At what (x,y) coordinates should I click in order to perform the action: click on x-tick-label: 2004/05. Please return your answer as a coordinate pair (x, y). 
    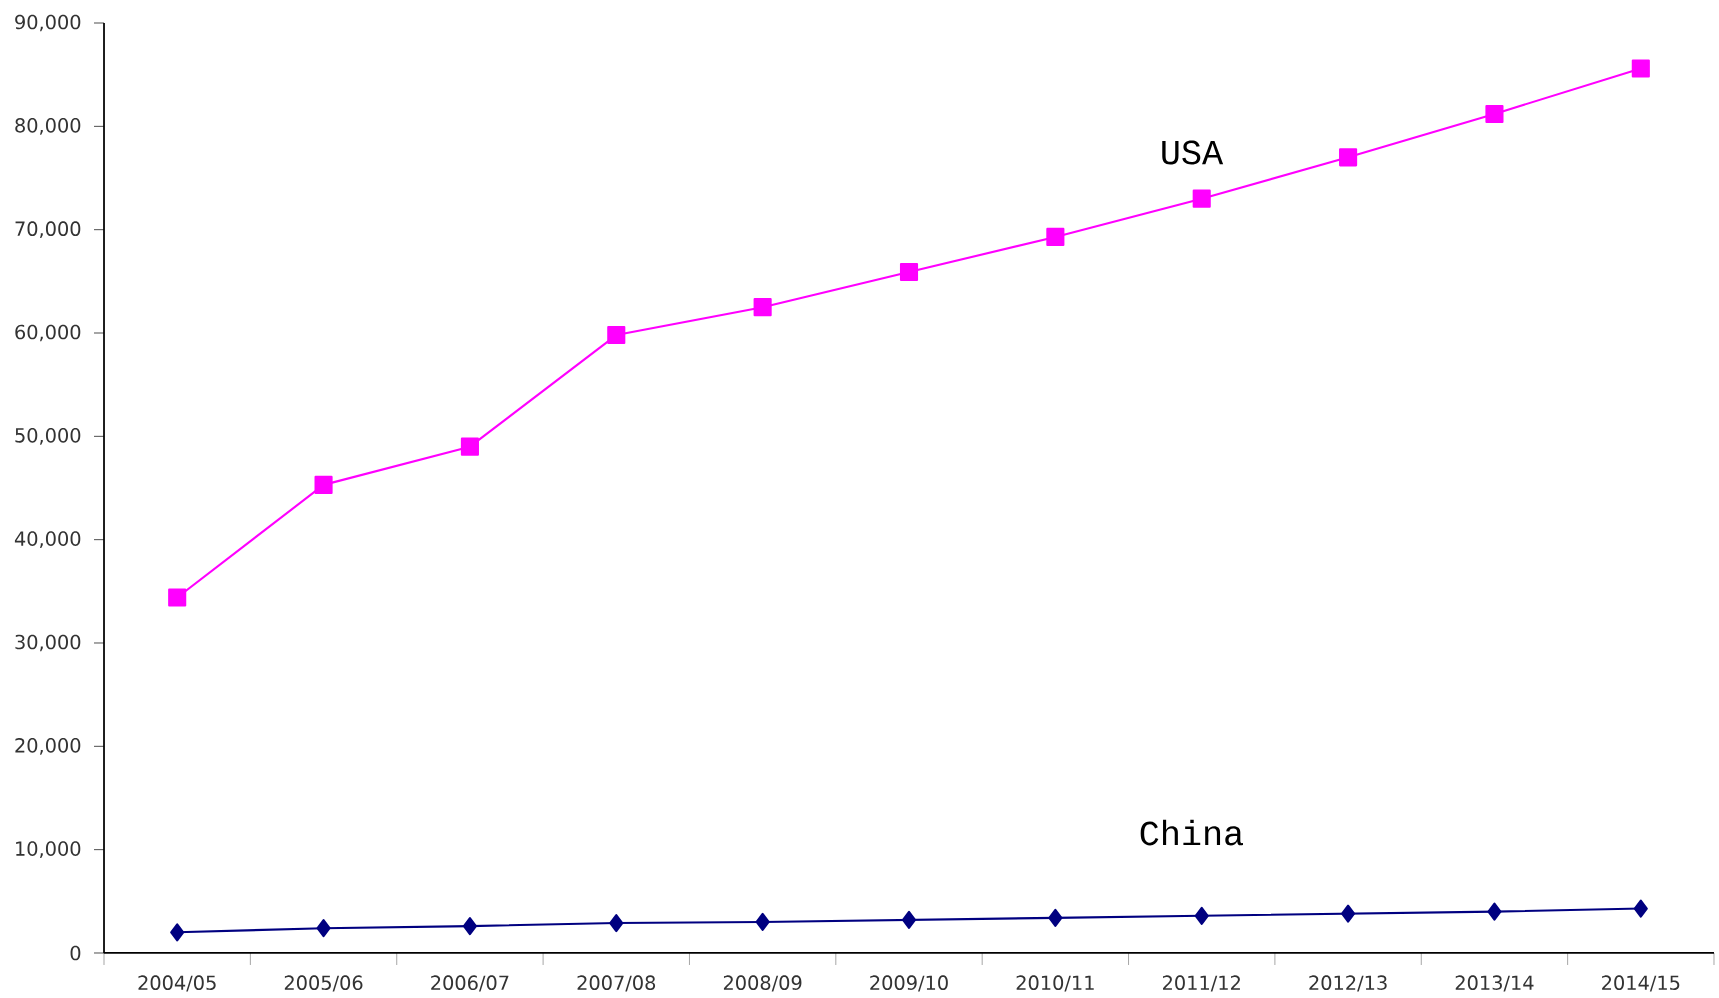
    Looking at the image, I should click on (177, 983).